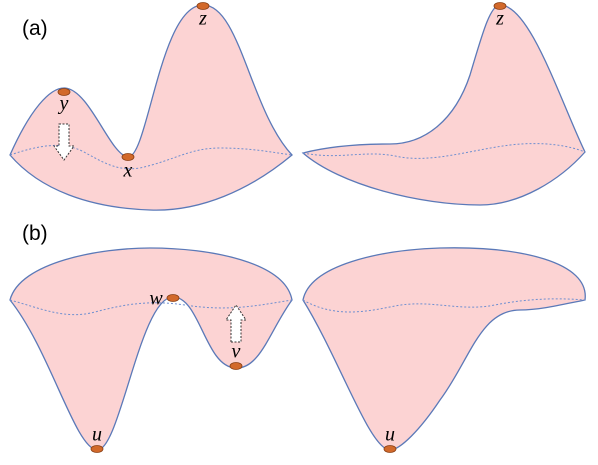 The height and width of the screenshot is (465, 598). I want to click on point-label: x, so click(128, 171).